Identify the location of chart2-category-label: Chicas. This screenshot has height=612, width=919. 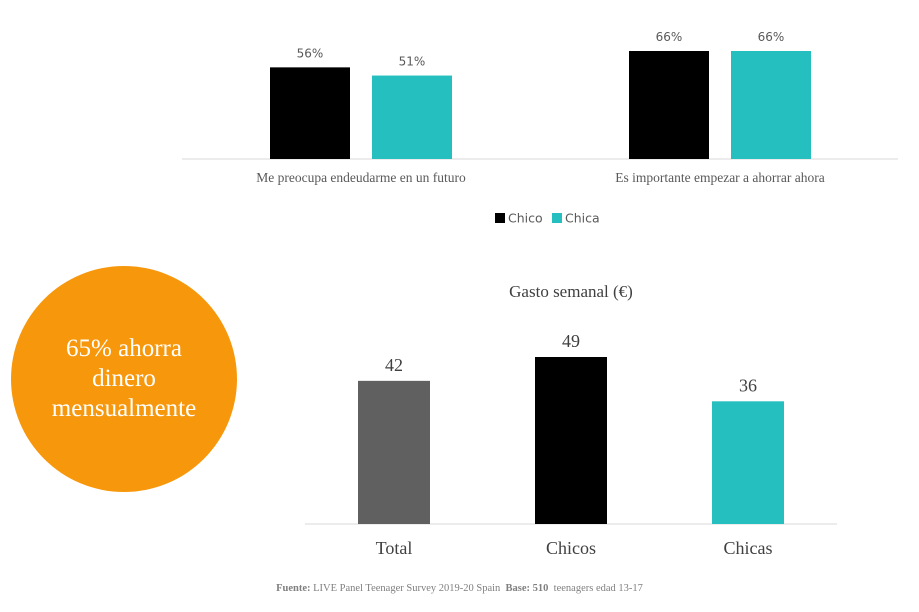
(748, 548).